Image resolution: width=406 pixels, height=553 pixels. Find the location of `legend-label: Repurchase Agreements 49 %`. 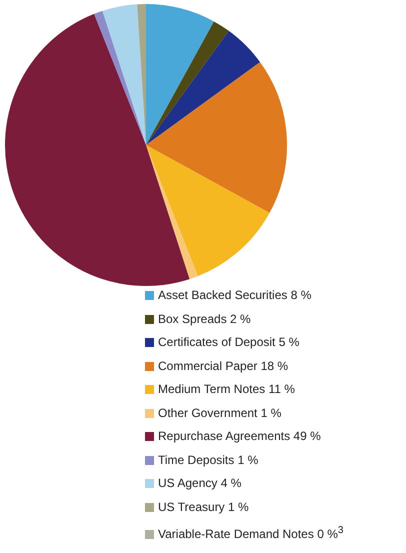

legend-label: Repurchase Agreements 49 % is located at coordinates (239, 436).